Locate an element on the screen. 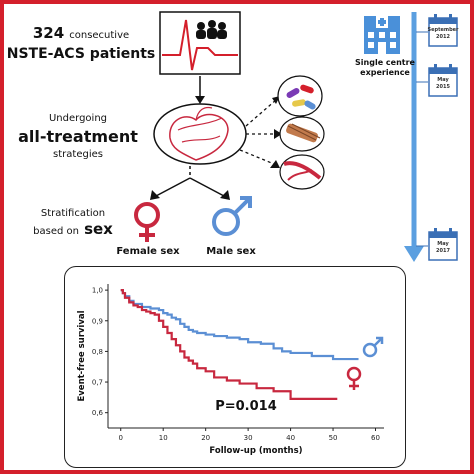 The width and height of the screenshot is (474, 474). timeline-arrow is located at coordinates (414, 137).